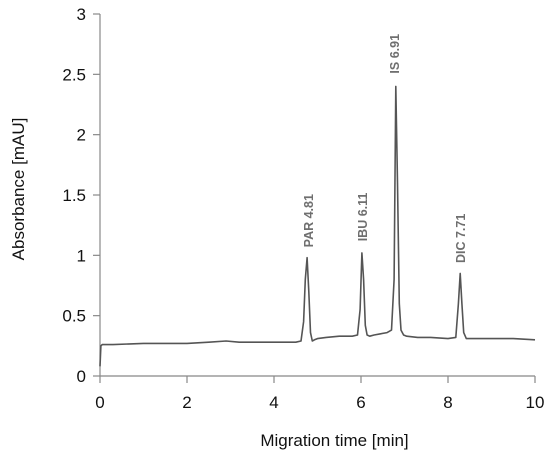 This screenshot has height=458, width=550. What do you see at coordinates (309, 220) in the screenshot?
I see `peak-label: PAR 4.81` at bounding box center [309, 220].